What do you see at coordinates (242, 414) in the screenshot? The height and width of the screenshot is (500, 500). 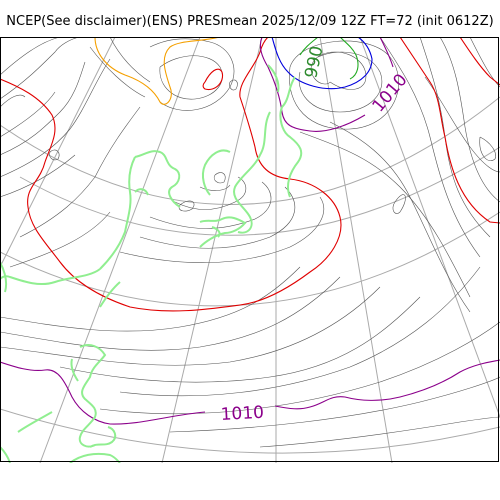 I see `contour-label-1010-south: 1010` at bounding box center [242, 414].